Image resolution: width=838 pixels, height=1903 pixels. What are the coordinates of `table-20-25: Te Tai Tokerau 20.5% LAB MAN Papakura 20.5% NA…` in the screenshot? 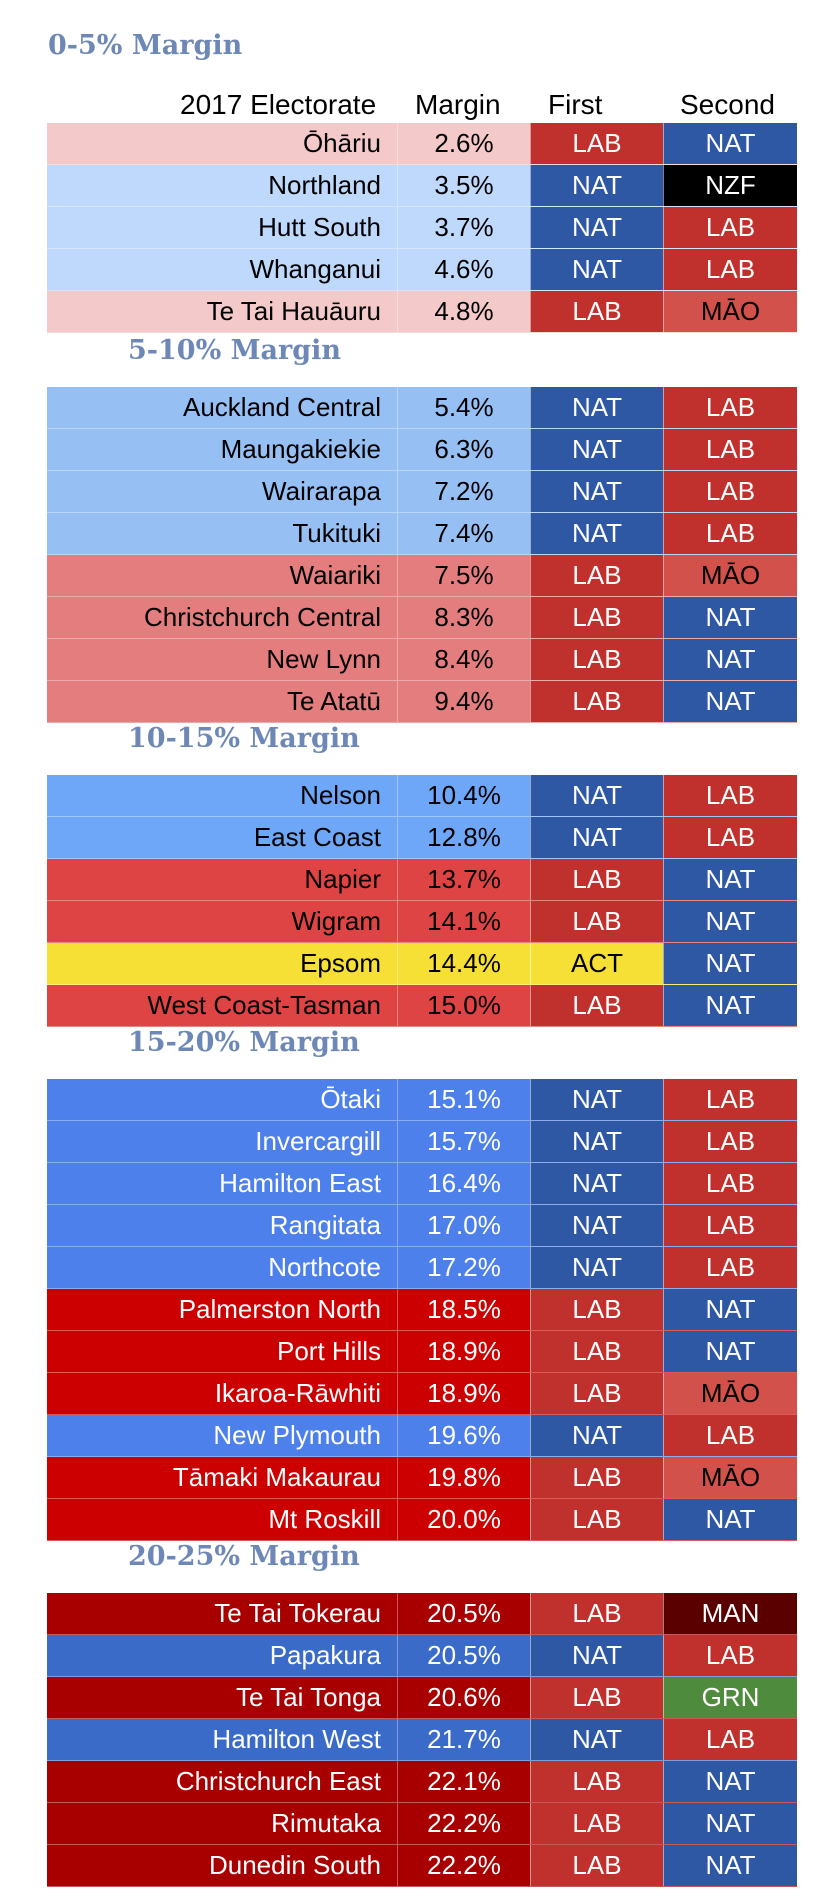 It's located at (422, 1740).